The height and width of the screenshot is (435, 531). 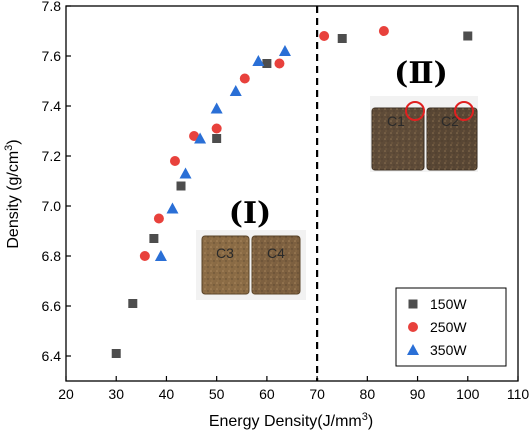 What do you see at coordinates (52, 356) in the screenshot?
I see `y-tick-label: 6.4` at bounding box center [52, 356].